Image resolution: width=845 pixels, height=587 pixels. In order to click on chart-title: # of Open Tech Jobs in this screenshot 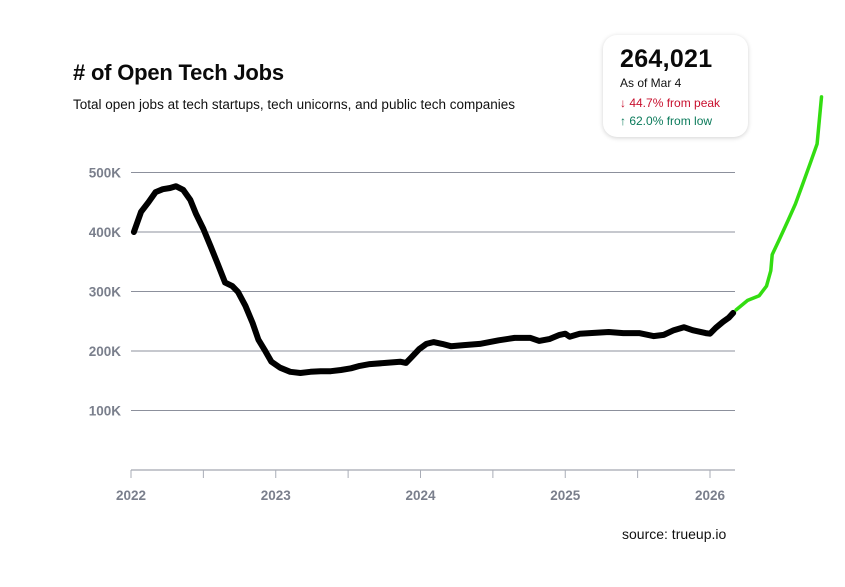, I will do `click(178, 72)`.